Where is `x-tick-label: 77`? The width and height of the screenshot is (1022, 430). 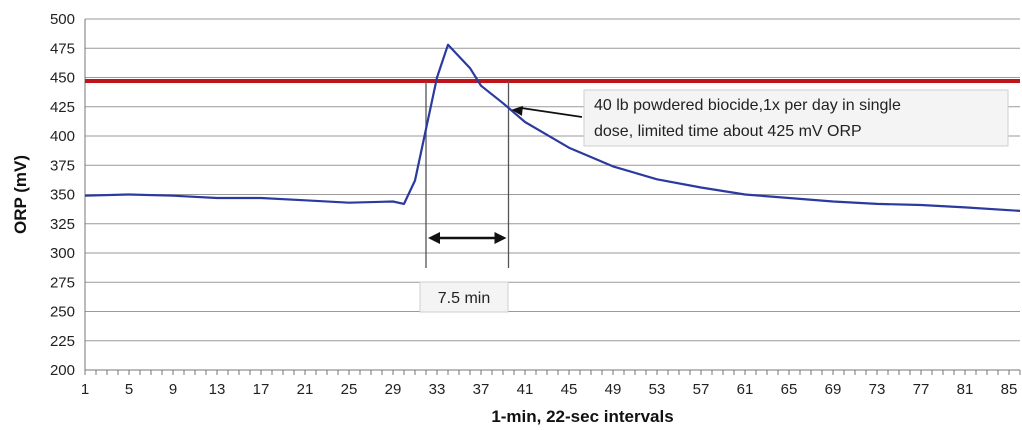 x-tick-label: 77 is located at coordinates (921, 389).